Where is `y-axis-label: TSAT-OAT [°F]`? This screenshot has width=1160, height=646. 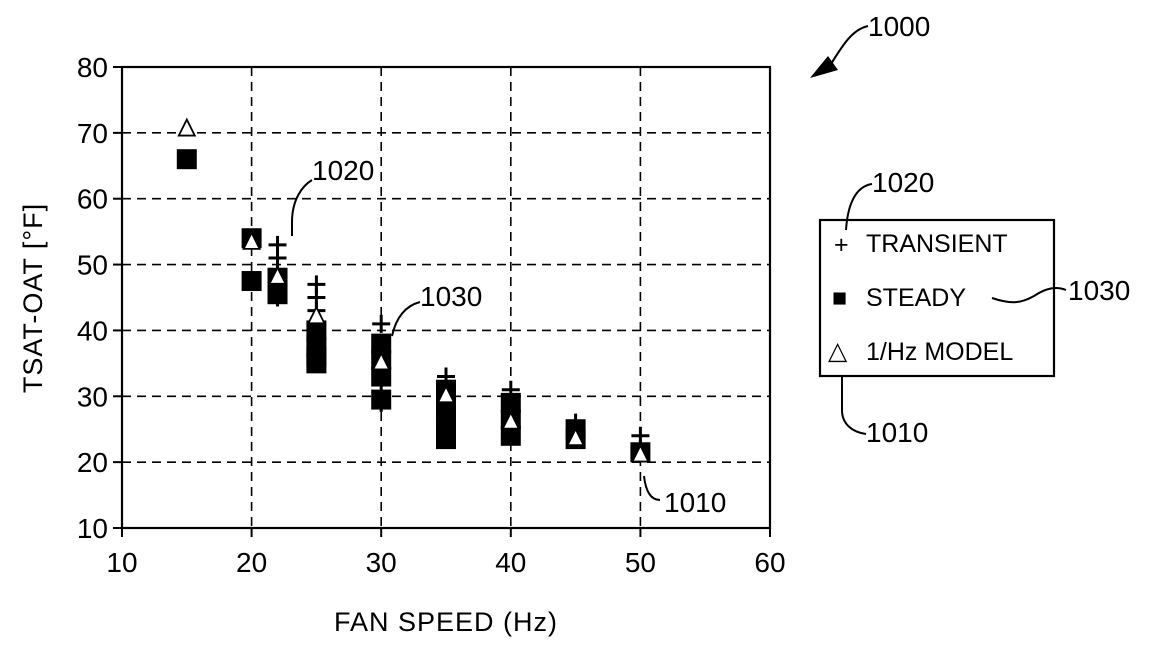
y-axis-label: TSAT-OAT [°F] is located at coordinates (33, 298).